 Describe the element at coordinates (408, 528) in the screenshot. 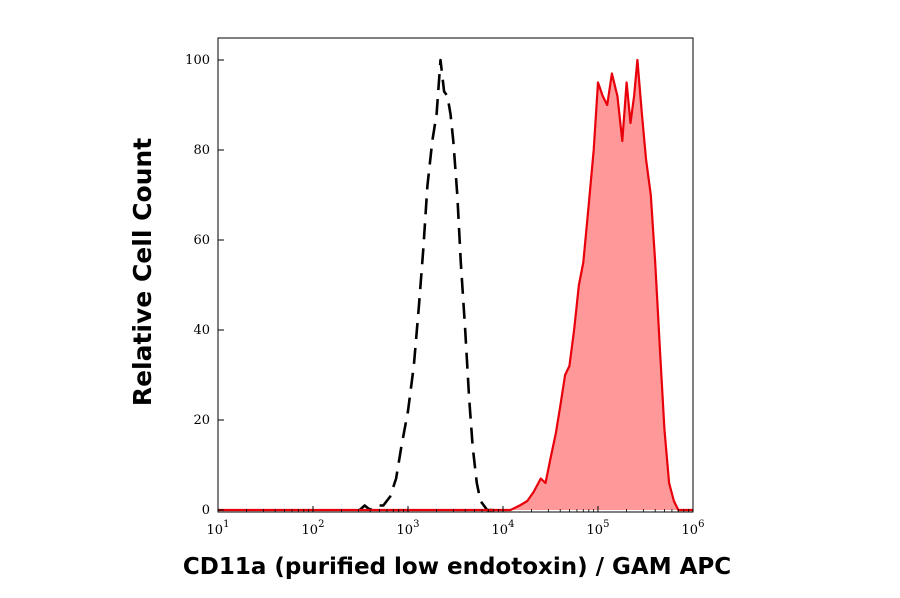

I see `x-tick-label: 10³` at that location.